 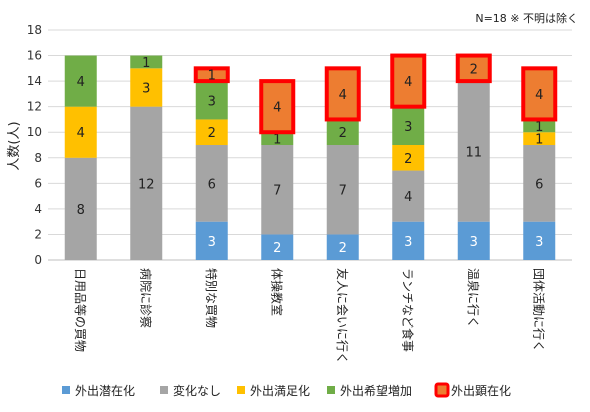 What do you see at coordinates (211, 298) in the screenshot?
I see `category-label: 特別な買物` at bounding box center [211, 298].